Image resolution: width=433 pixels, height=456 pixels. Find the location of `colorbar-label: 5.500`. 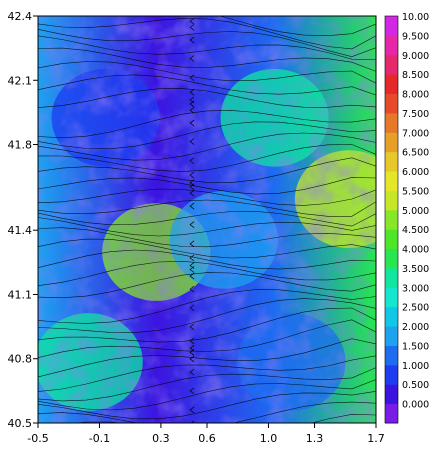

colorbar-label: 5.500 is located at coordinates (415, 191).